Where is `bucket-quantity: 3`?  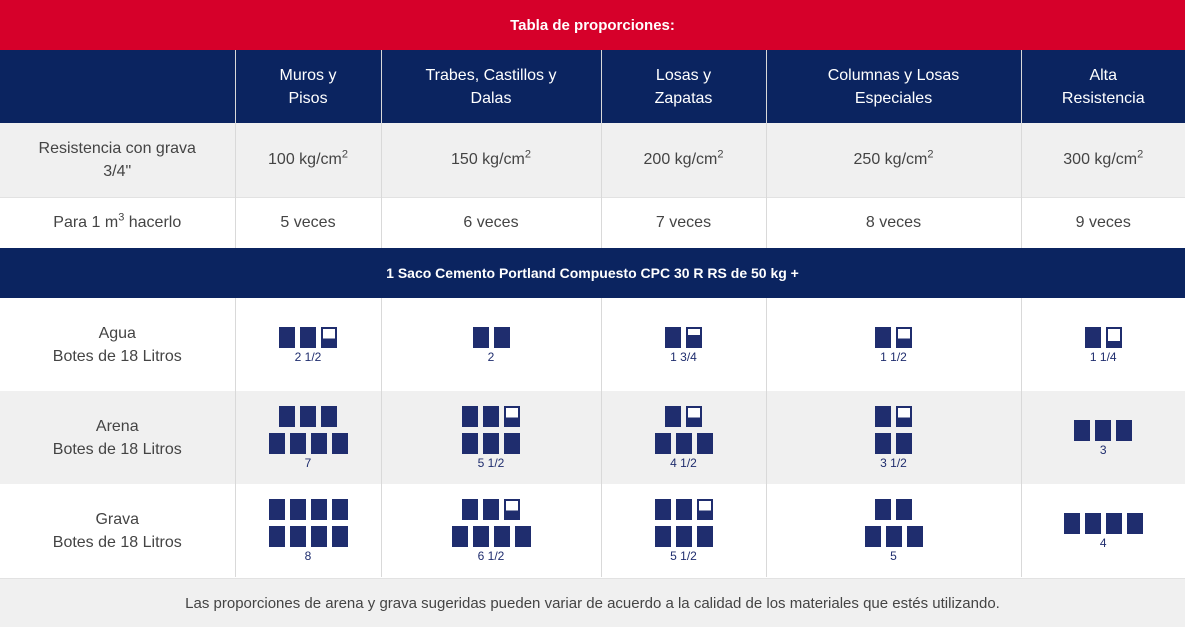 bucket-quantity: 3 is located at coordinates (1103, 449).